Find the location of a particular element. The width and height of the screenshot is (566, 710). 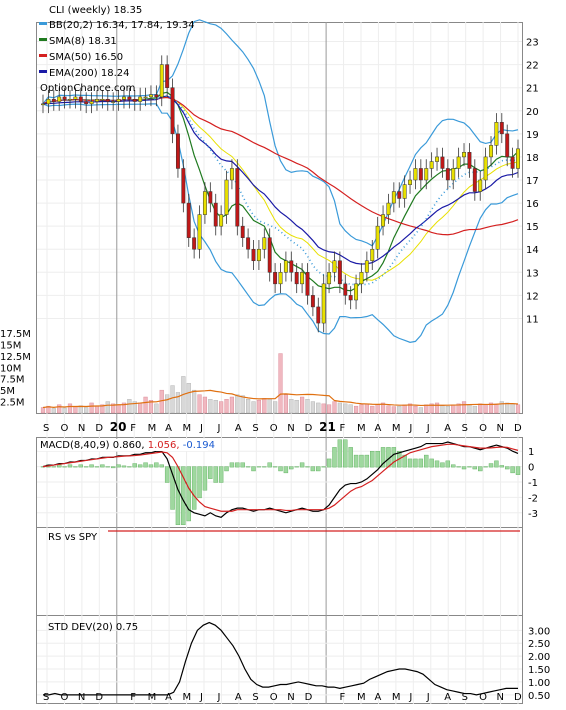

legend-swatch-ema200 is located at coordinates (43, 71).